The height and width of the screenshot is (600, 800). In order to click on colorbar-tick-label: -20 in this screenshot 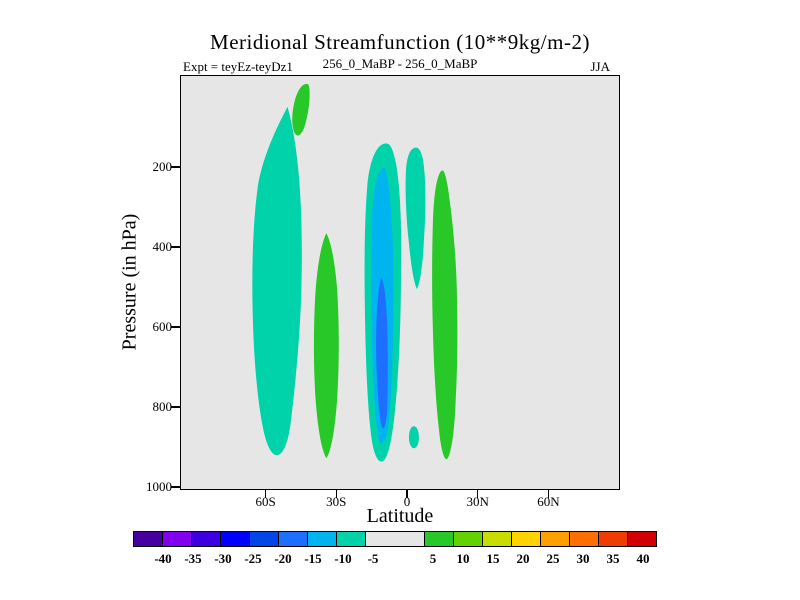, I will do `click(283, 558)`.